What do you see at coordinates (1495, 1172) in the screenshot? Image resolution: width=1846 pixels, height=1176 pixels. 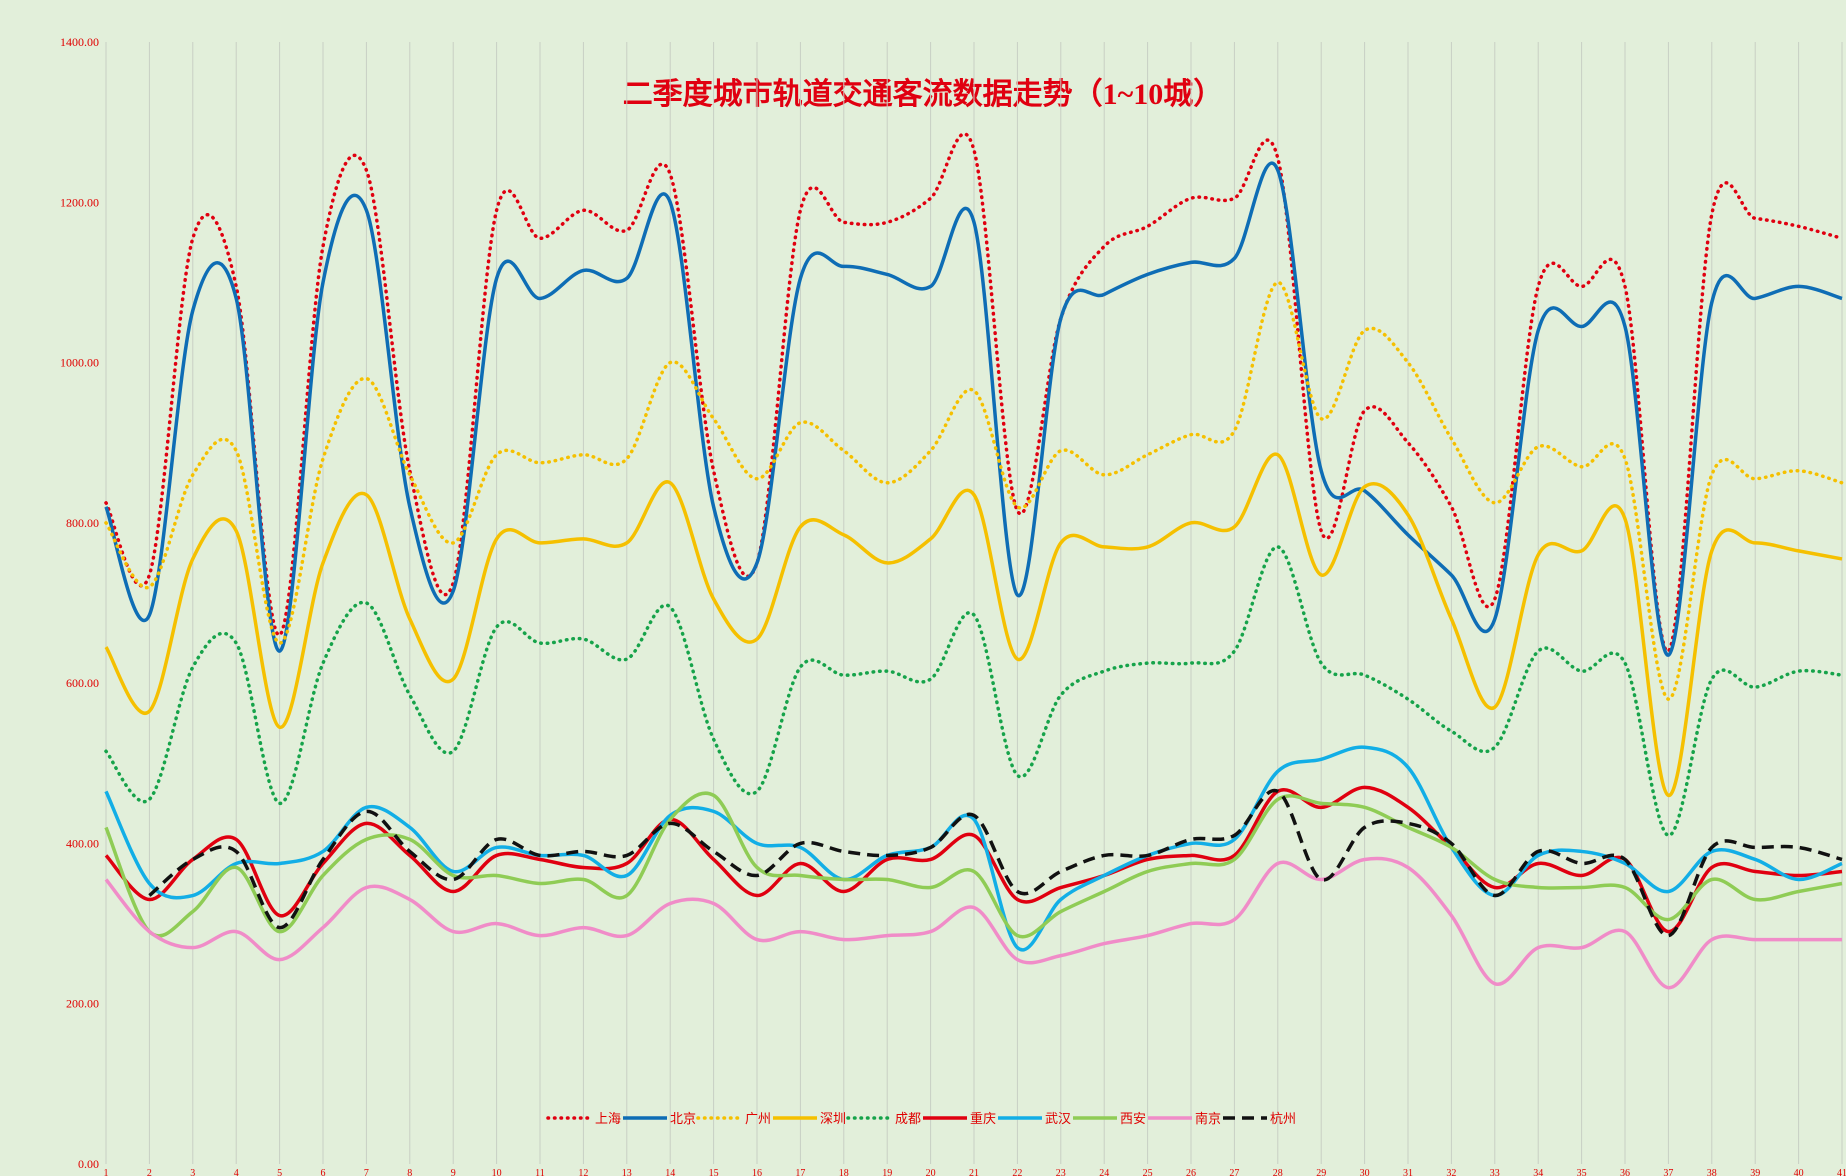 I see `x-tick-label: 33` at bounding box center [1495, 1172].